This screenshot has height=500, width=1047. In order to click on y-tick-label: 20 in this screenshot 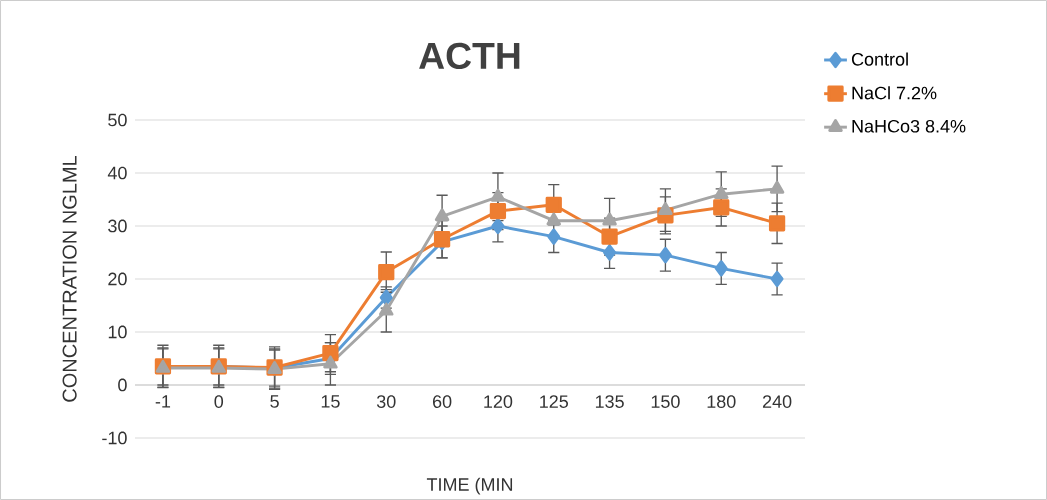, I will do `click(117, 279)`.